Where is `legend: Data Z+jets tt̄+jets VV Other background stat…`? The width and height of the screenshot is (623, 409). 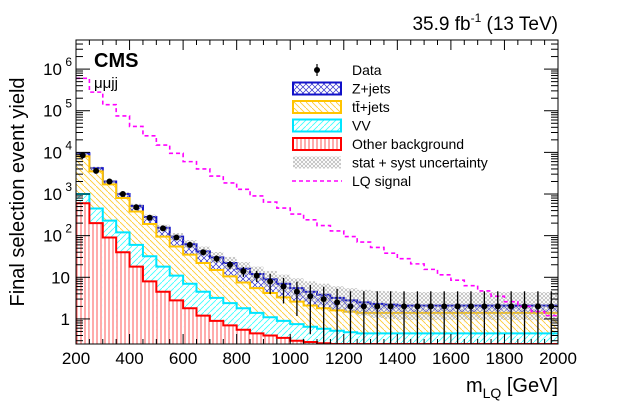
legend: Data Z+jets tt̄+jets VV Other background stat… is located at coordinates (390, 125).